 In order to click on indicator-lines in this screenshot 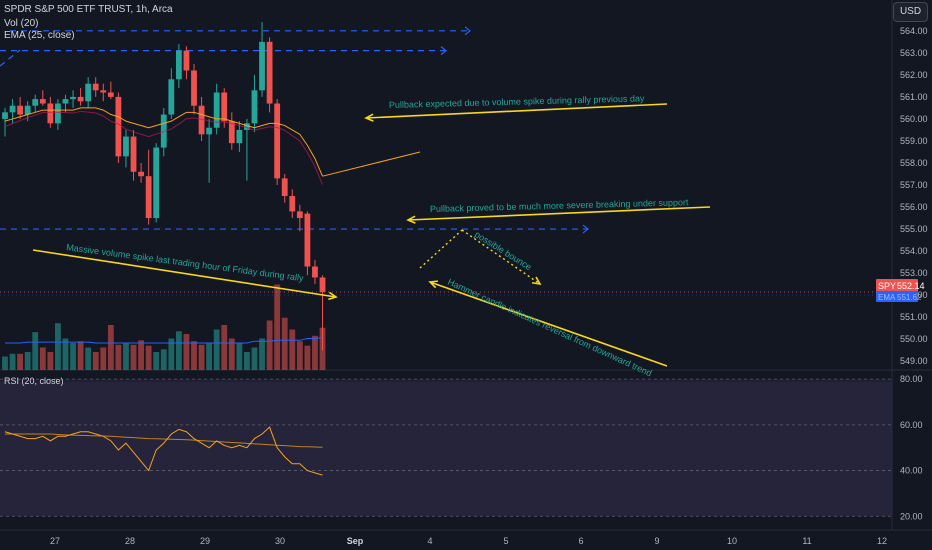, I will do `click(212, 146)`.